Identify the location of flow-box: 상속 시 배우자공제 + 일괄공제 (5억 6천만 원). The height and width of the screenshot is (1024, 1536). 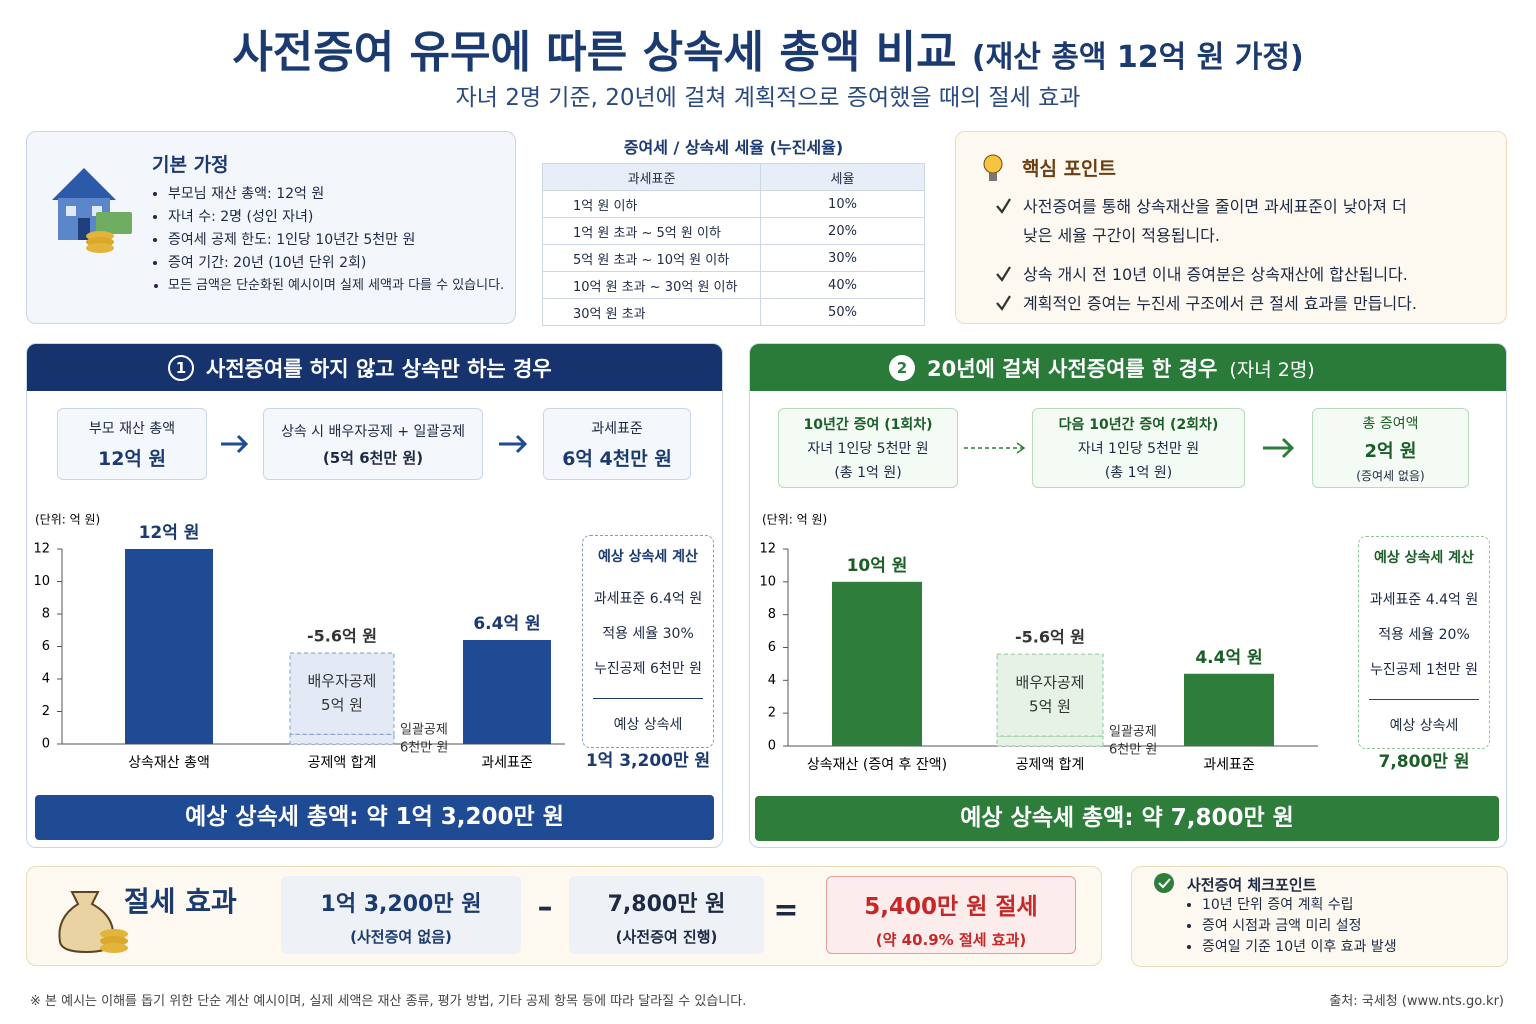
(373, 444).